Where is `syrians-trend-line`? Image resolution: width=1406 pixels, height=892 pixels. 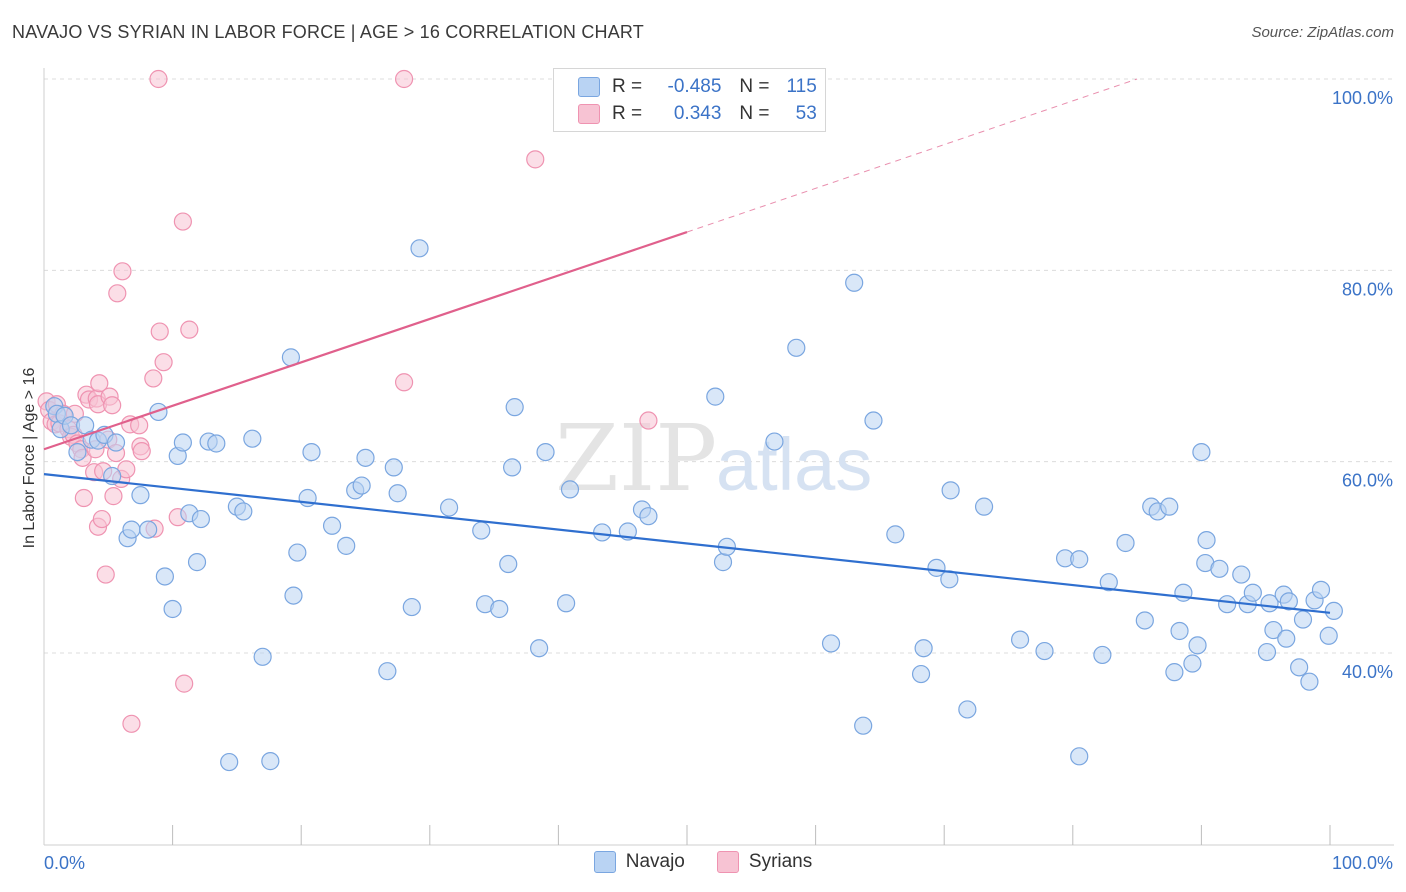 syrians-trend-line is located at coordinates (365, 341).